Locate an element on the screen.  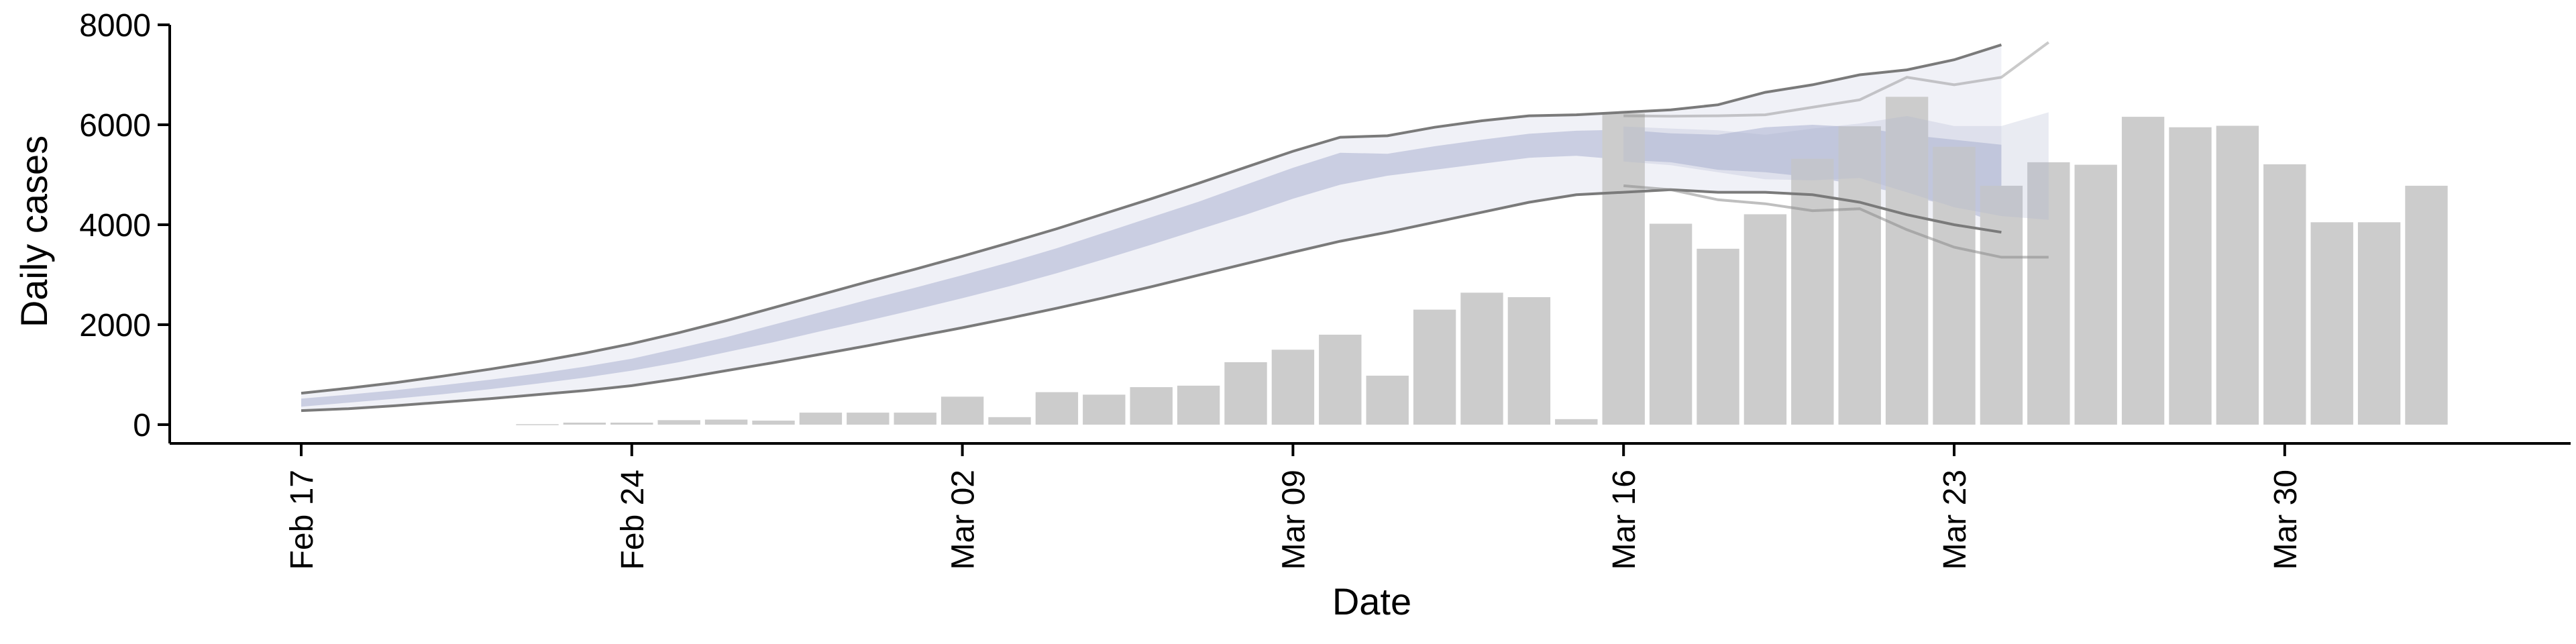
x-axis-title: Date is located at coordinates (1371, 601).